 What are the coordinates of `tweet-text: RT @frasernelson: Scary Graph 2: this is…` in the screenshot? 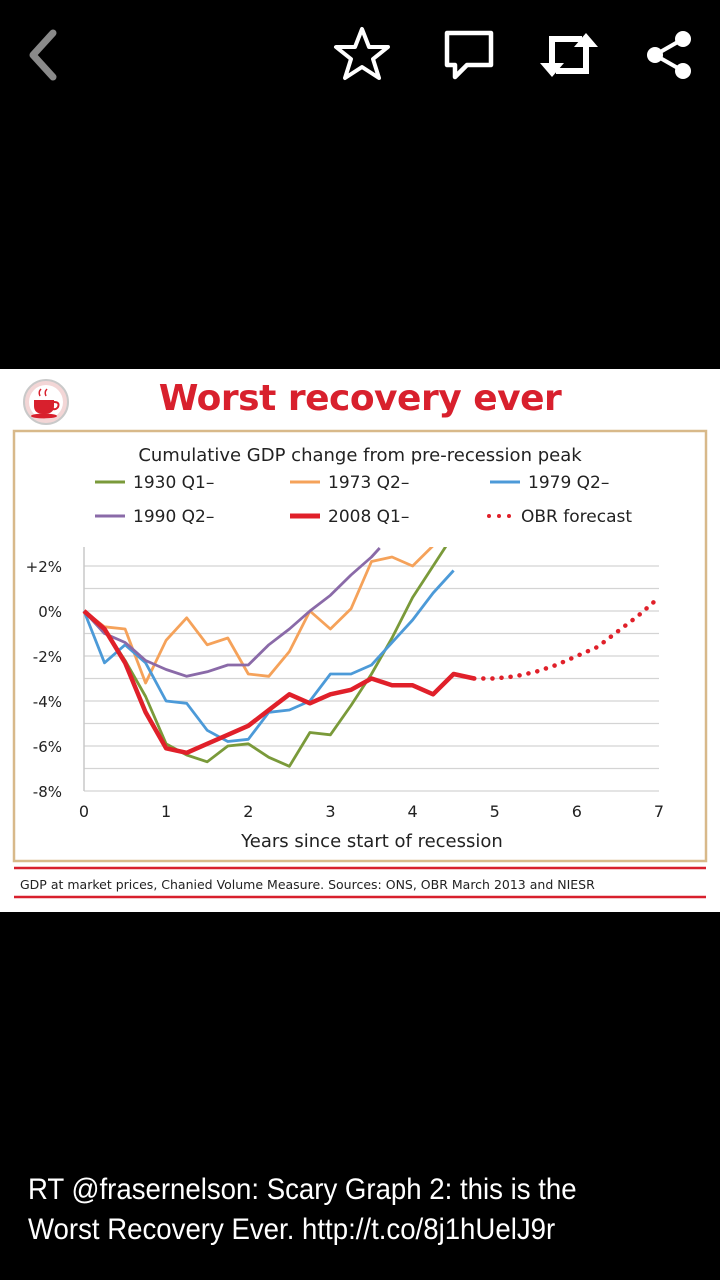 It's located at (302, 1209).